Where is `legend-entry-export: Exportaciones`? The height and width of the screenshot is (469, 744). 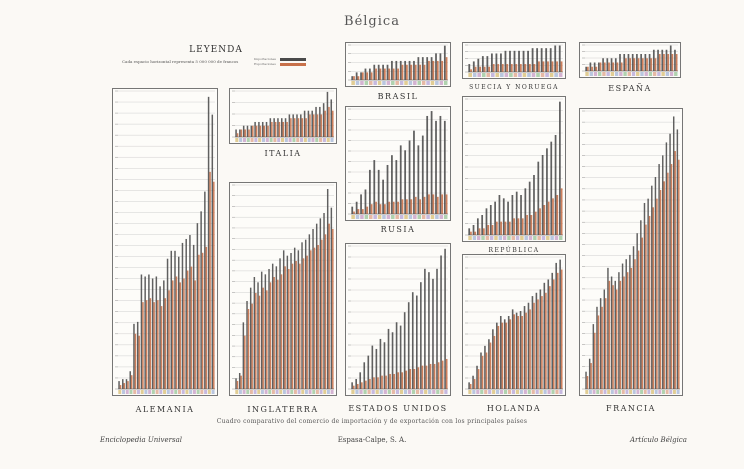
legend-entry-export: Exportaciones is located at coordinates (265, 64).